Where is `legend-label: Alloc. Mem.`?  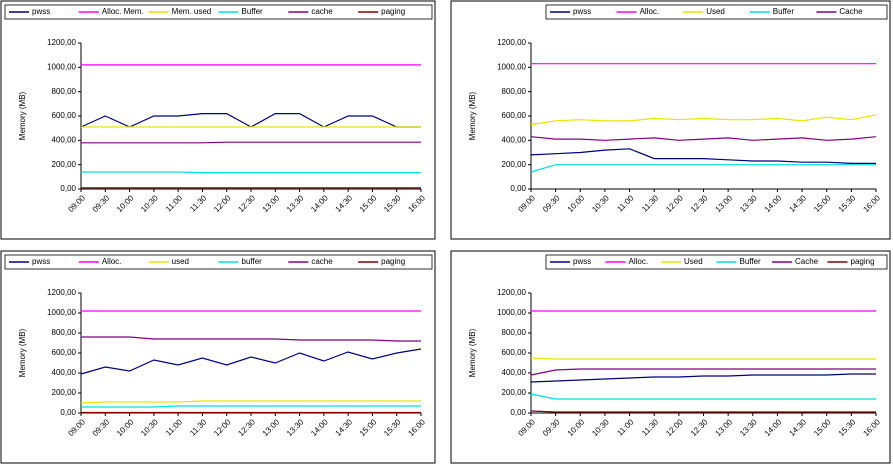 legend-label: Alloc. Mem. is located at coordinates (123, 11).